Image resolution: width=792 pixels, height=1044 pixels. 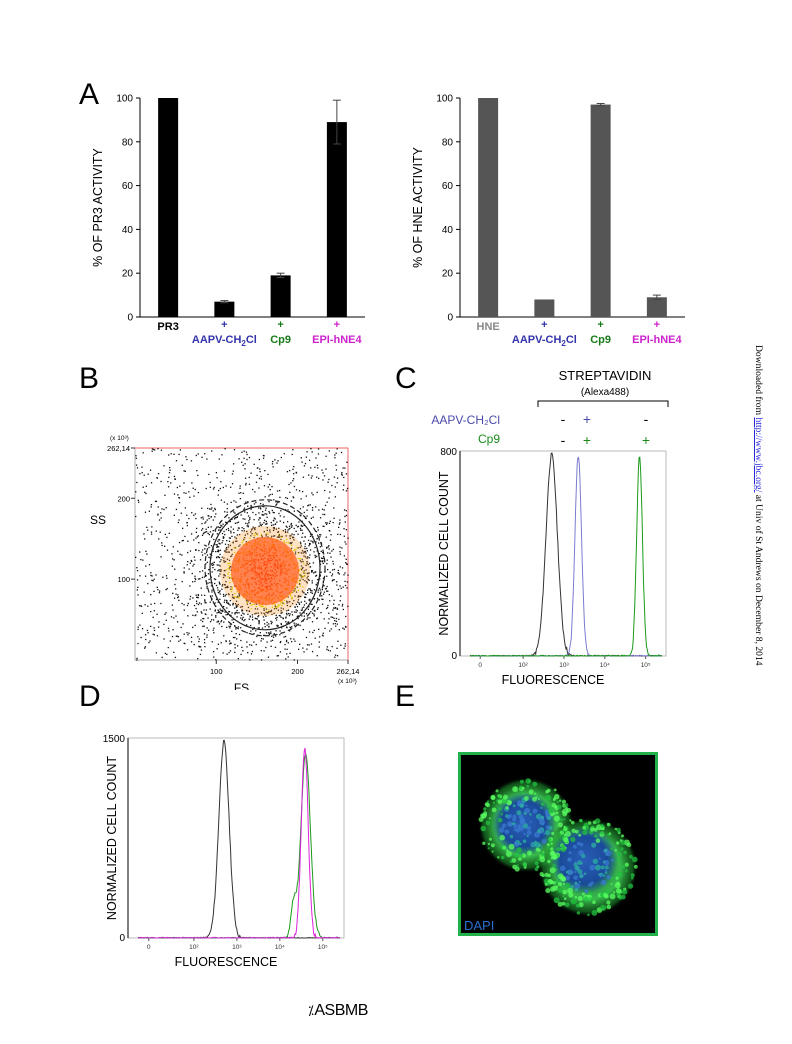 I want to click on histogram-series, so click(x=566, y=556).